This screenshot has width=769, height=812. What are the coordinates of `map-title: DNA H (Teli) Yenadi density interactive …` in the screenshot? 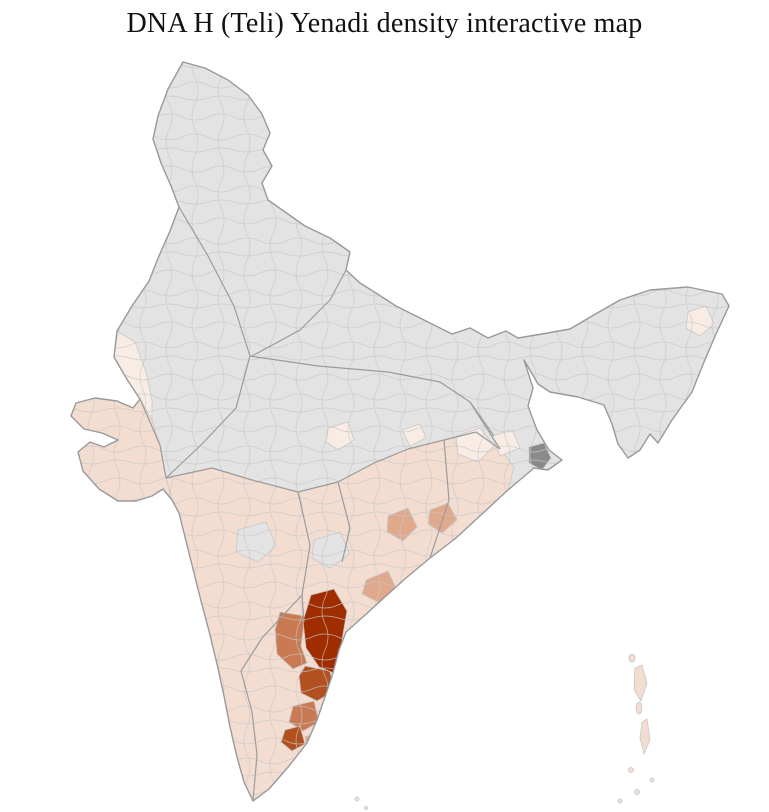 It's located at (384, 23).